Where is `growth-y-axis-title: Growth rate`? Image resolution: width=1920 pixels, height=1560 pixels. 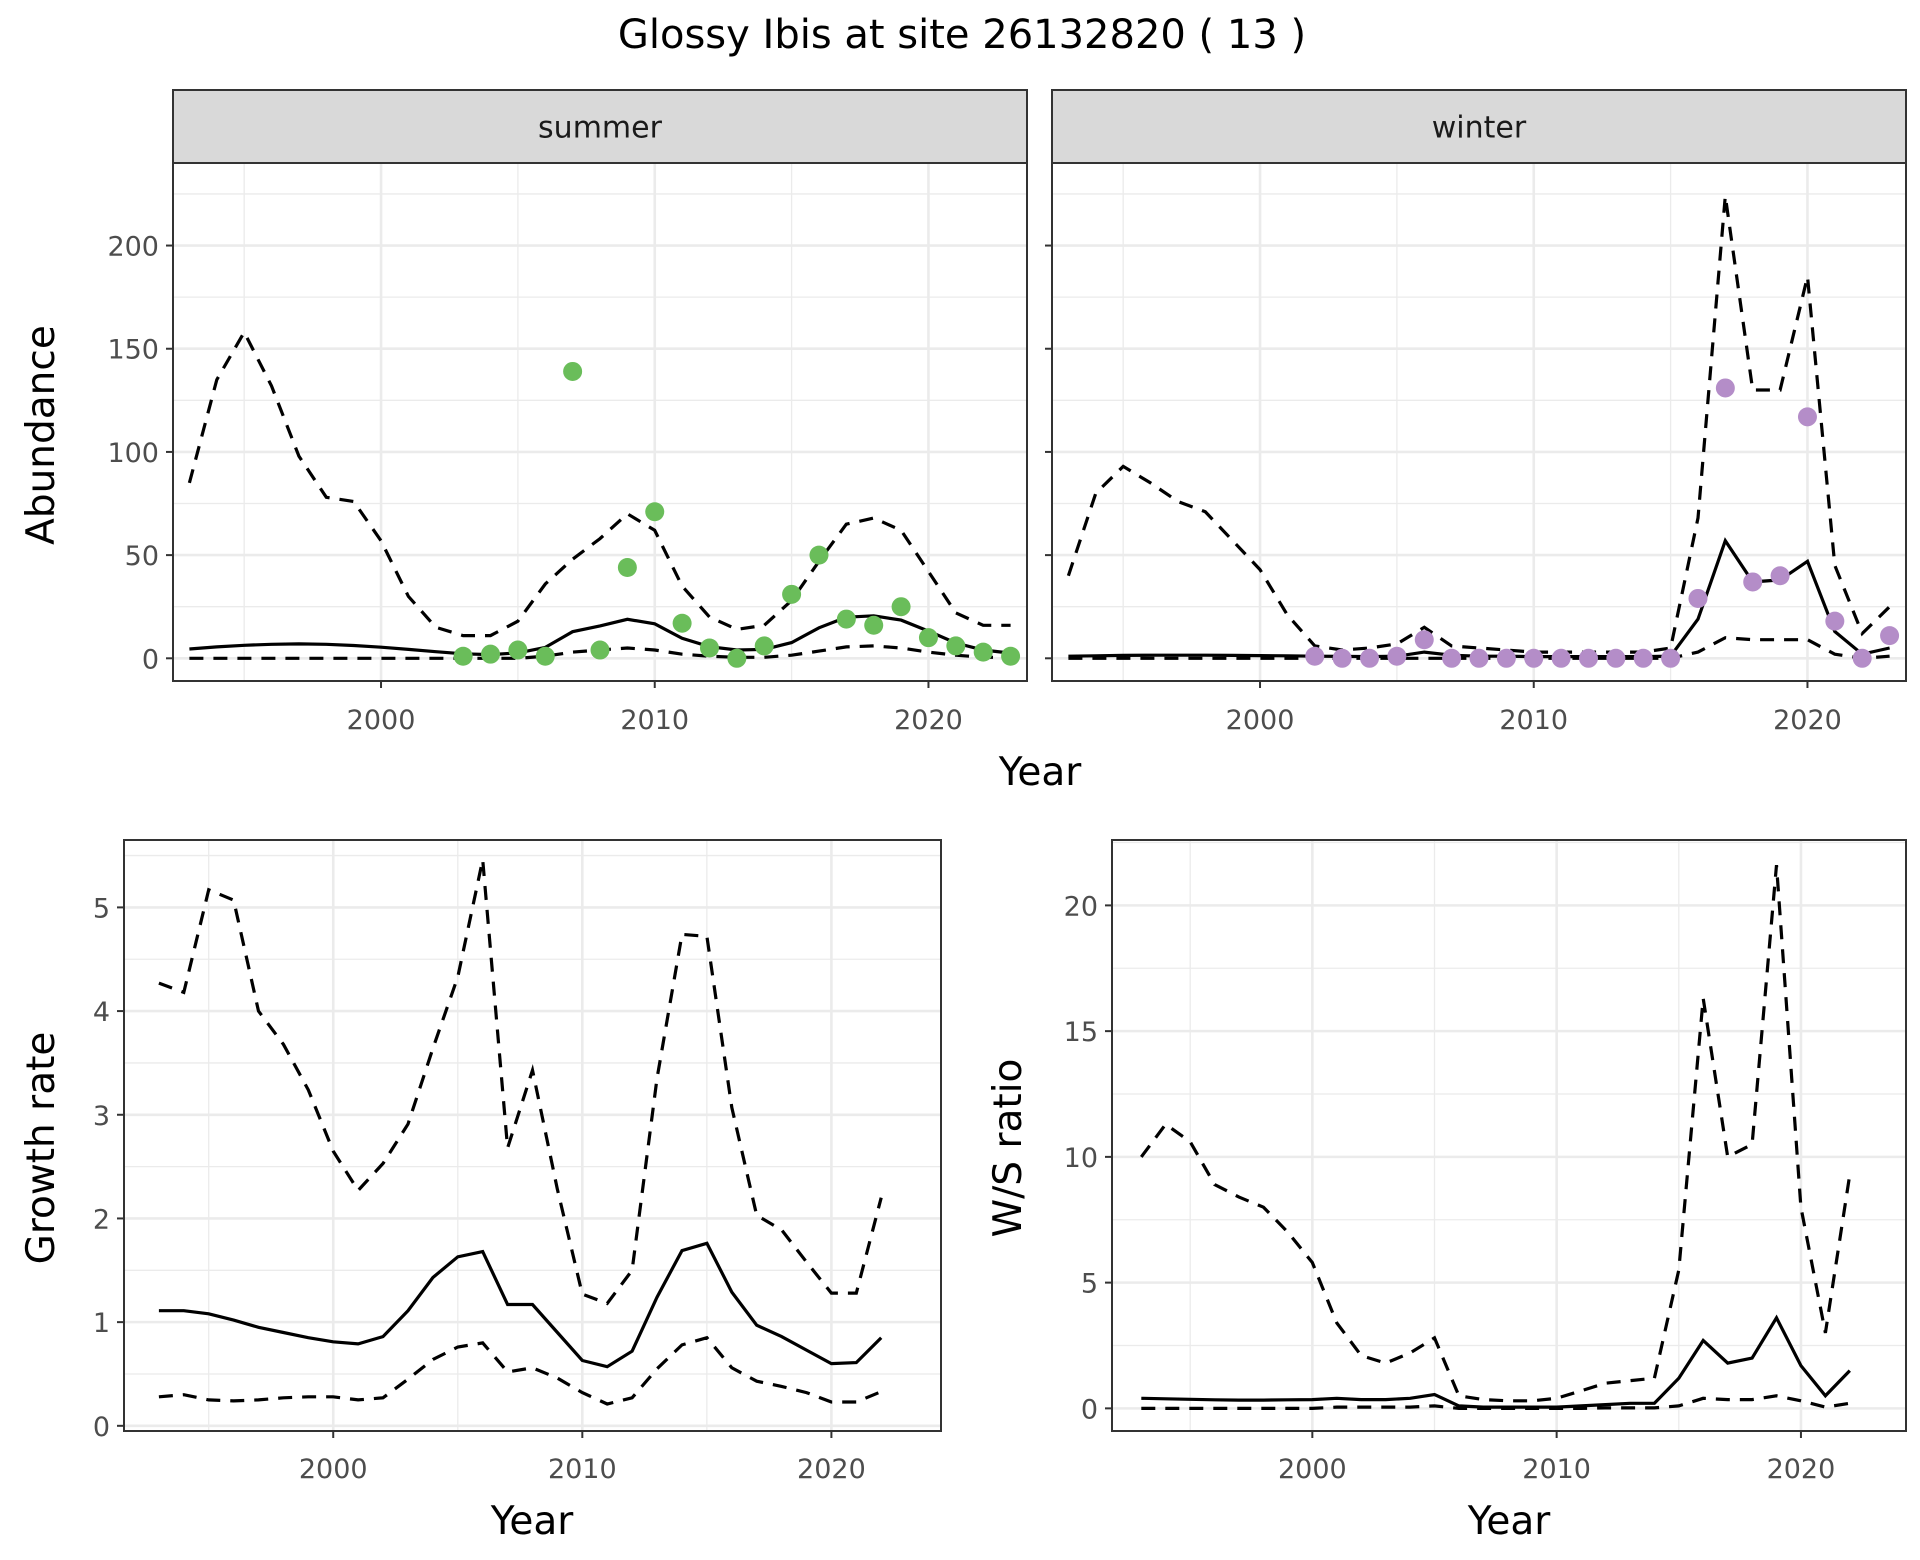
growth-y-axis-title: Growth rate is located at coordinates (41, 1148).